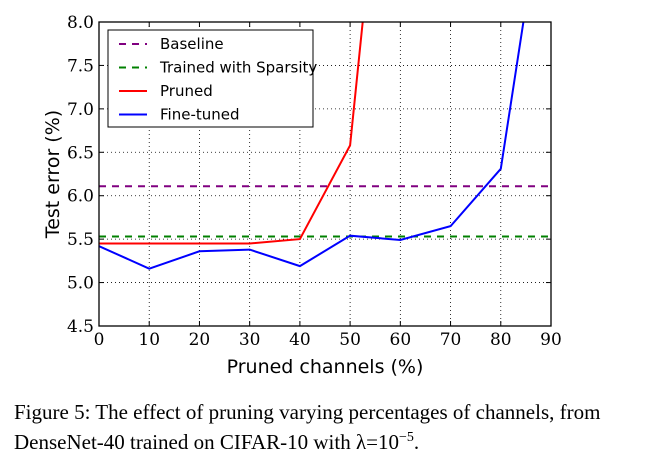 Image resolution: width=647 pixels, height=470 pixels. What do you see at coordinates (80, 284) in the screenshot?
I see `y-tick-label: 5.0` at bounding box center [80, 284].